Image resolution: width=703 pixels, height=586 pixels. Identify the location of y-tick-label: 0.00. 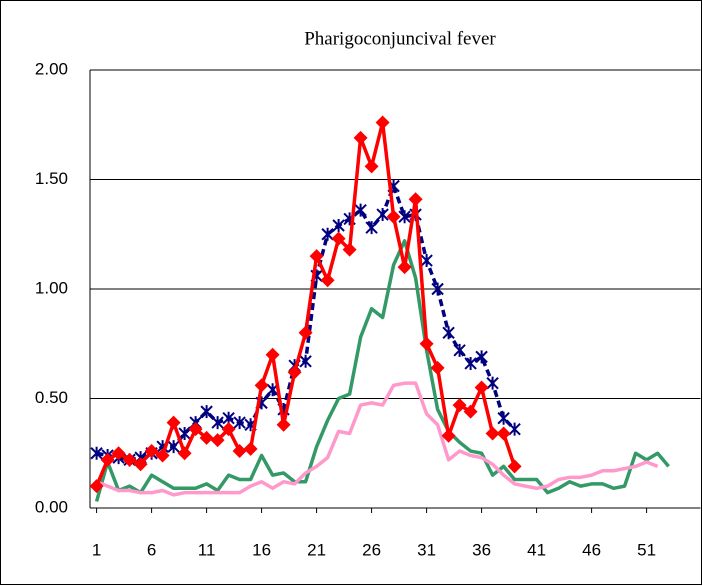
(51, 506).